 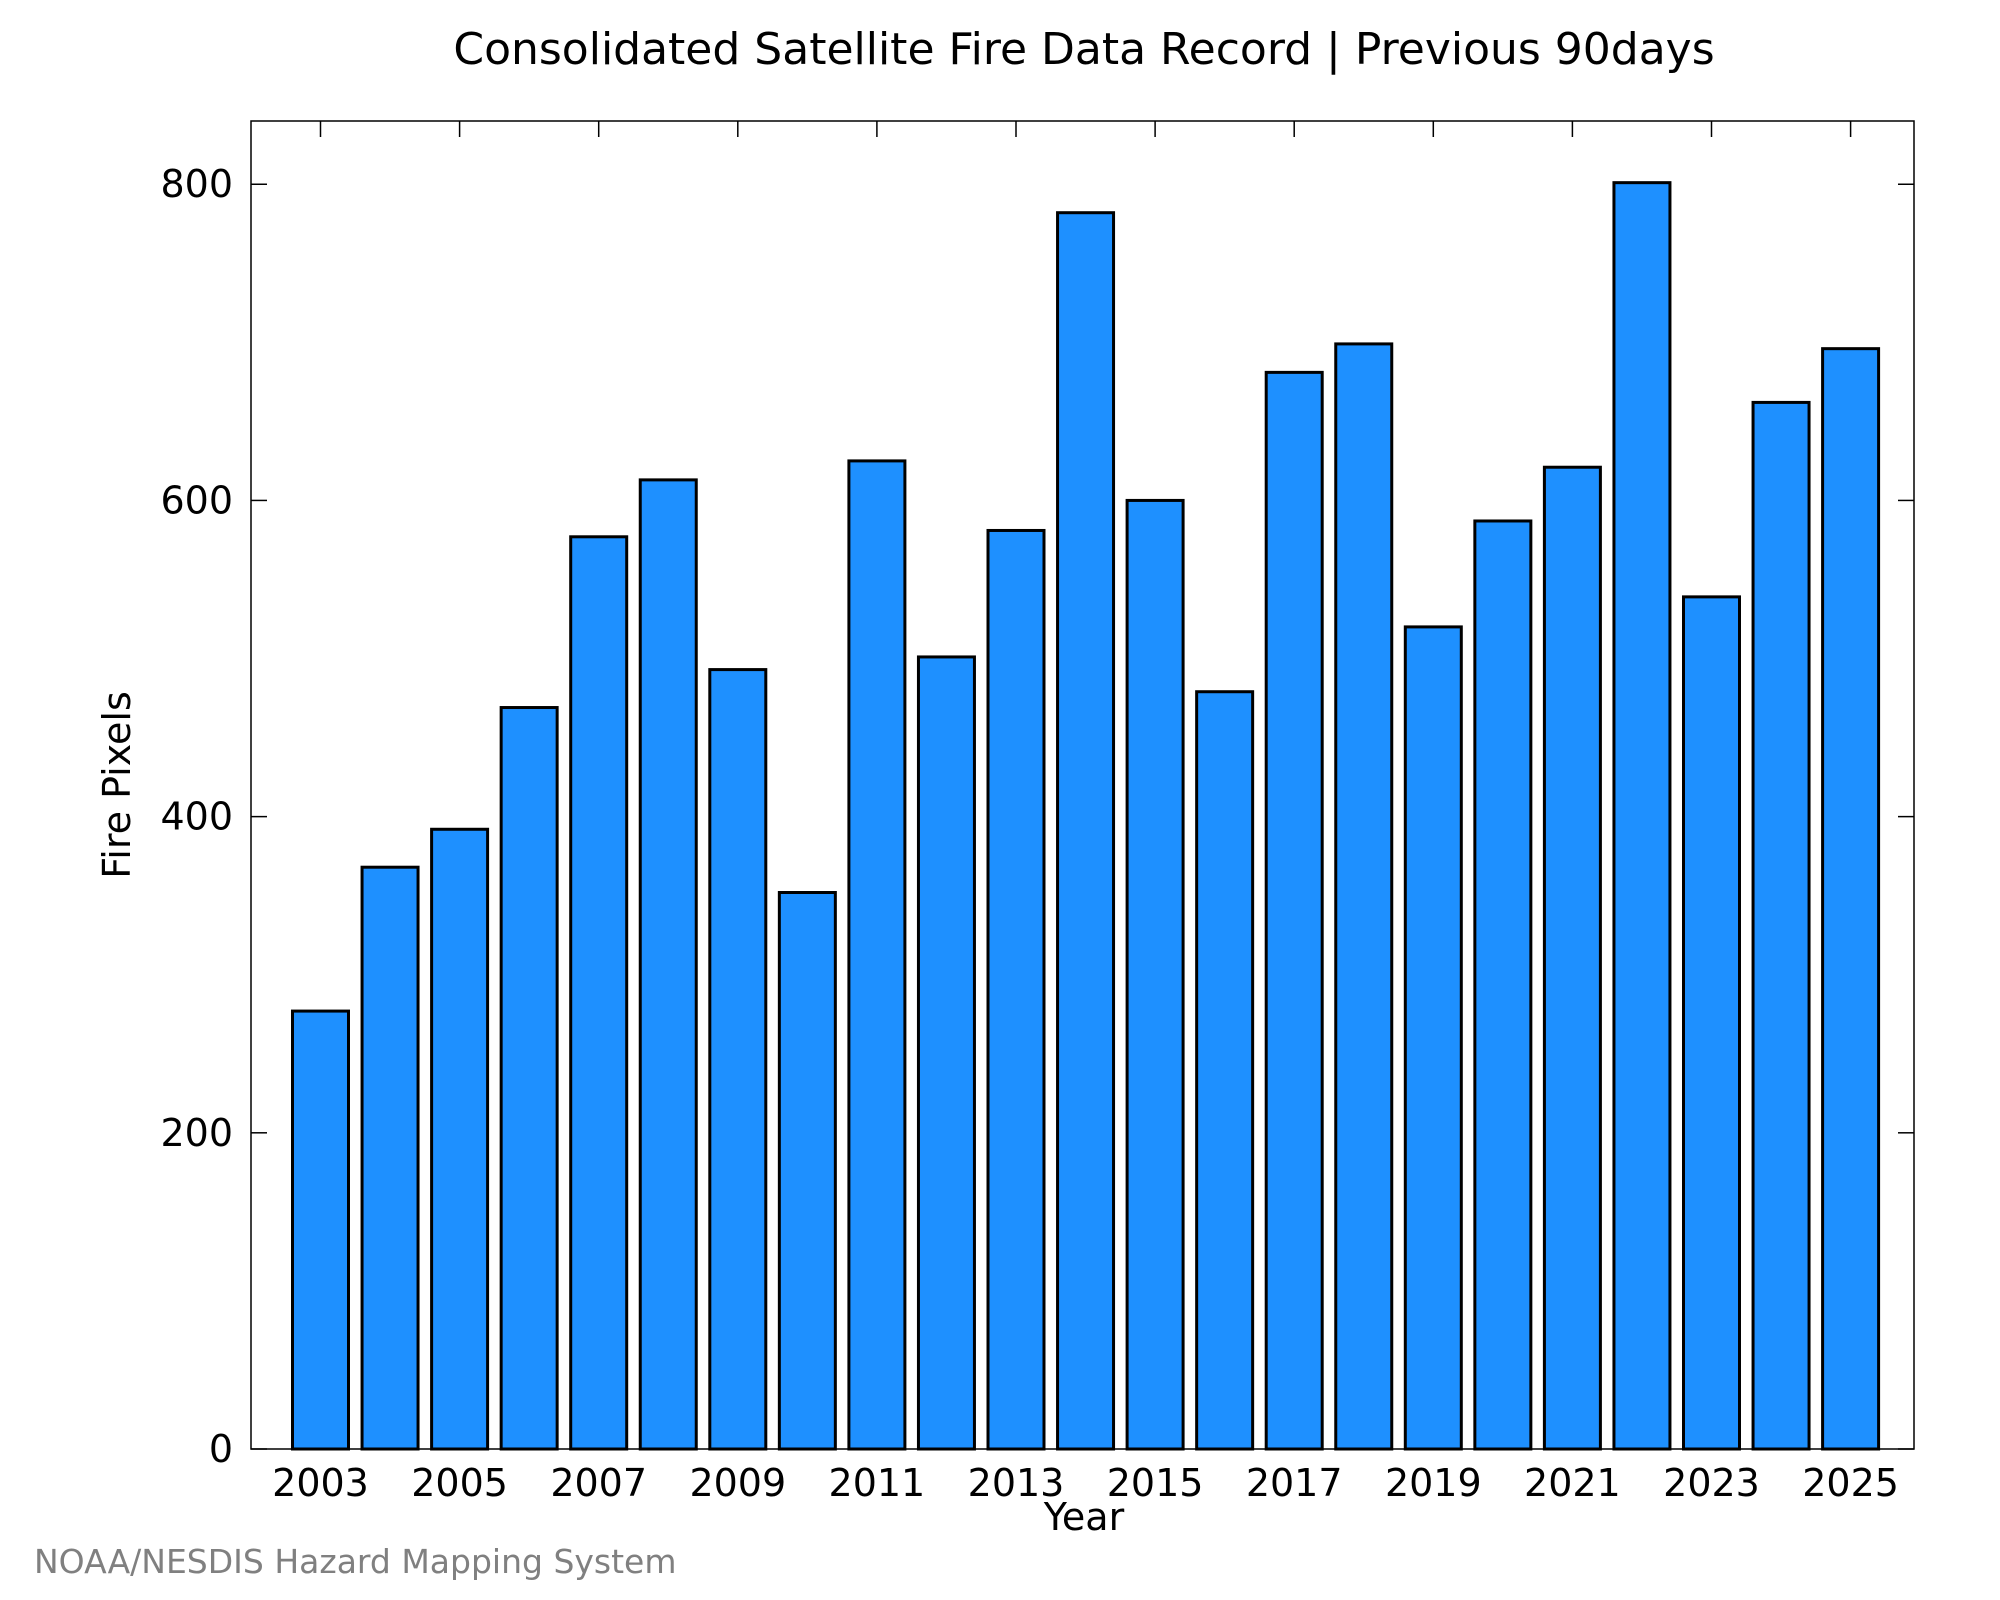 I want to click on x-tick-label: 2023, so click(x=1711, y=1483).